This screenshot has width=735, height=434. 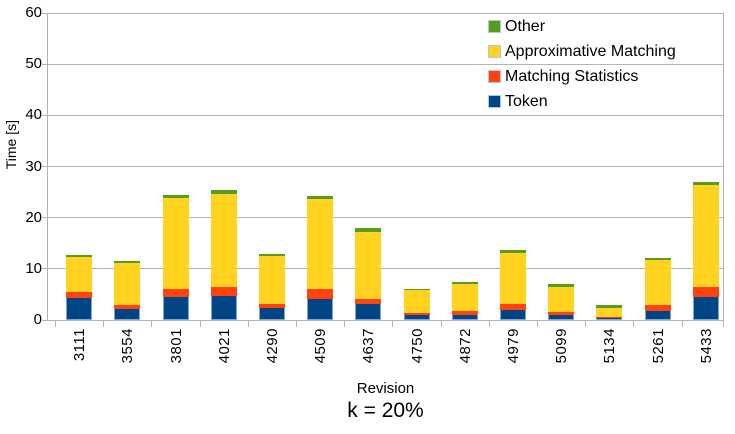 What do you see at coordinates (385, 410) in the screenshot?
I see `chart-title: k = 20%` at bounding box center [385, 410].